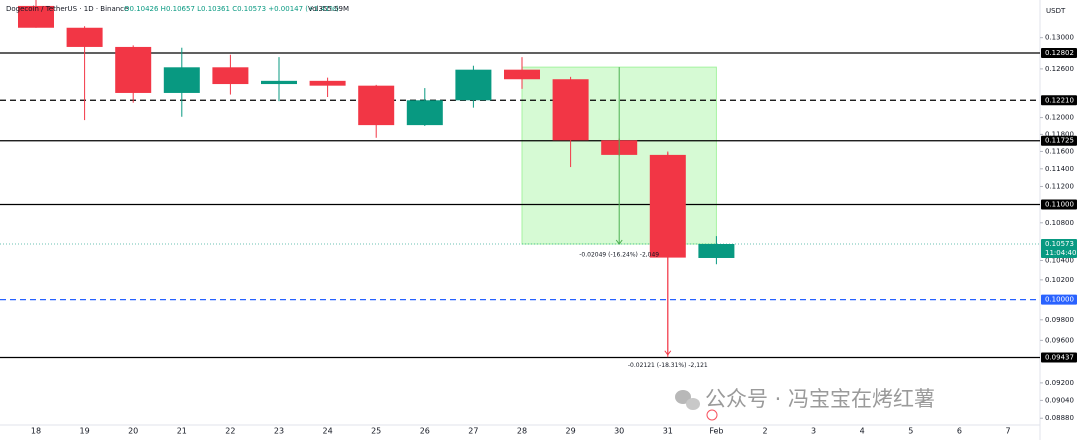 Image resolution: width=1080 pixels, height=440 pixels. I want to click on level-label: 0.12210, so click(1059, 100).